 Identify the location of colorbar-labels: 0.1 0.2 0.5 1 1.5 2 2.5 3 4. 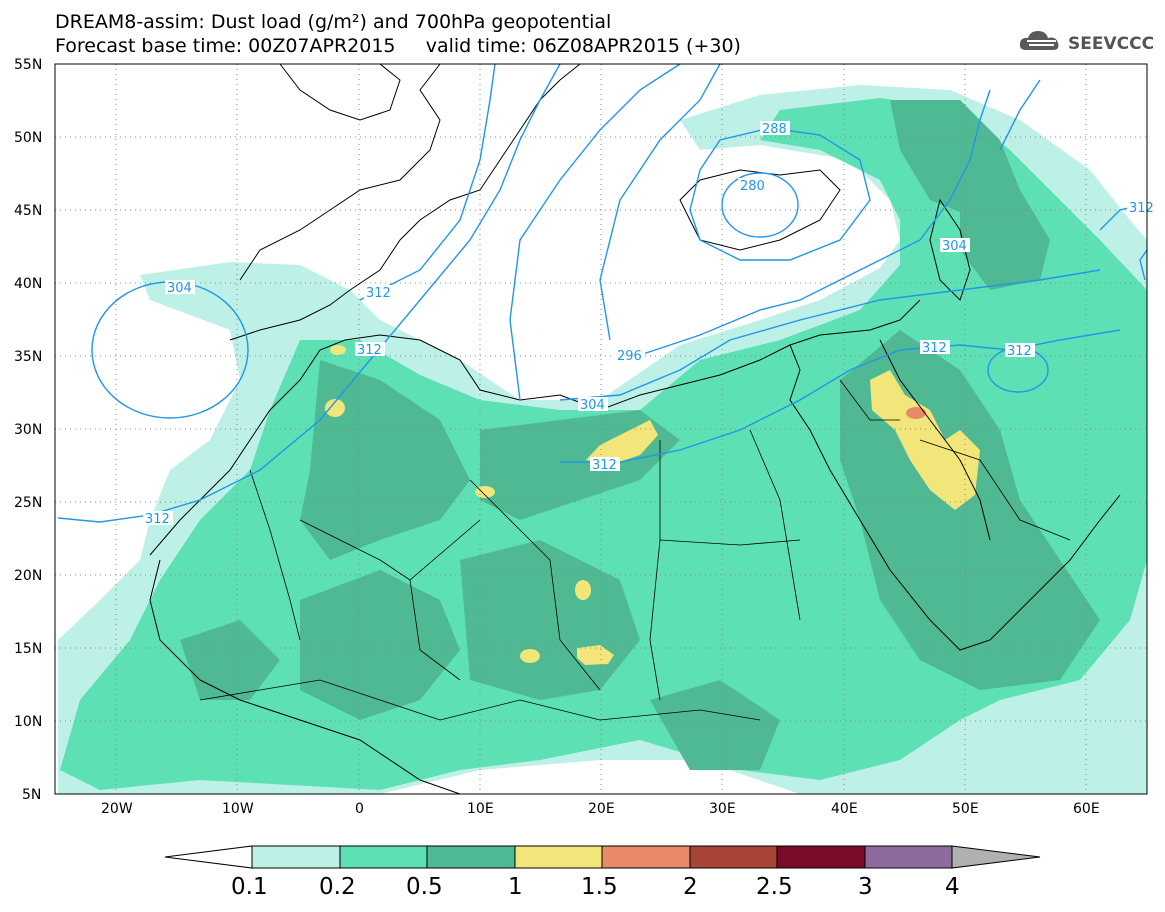
(595, 887).